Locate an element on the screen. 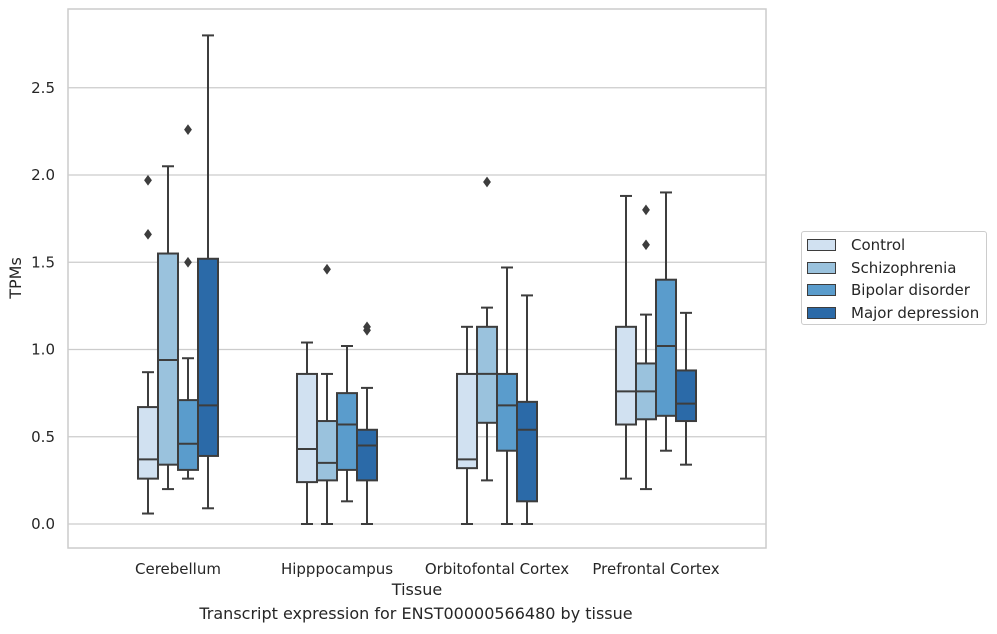 This screenshot has width=997, height=634. box-cerebellum-control is located at coordinates (148, 443).